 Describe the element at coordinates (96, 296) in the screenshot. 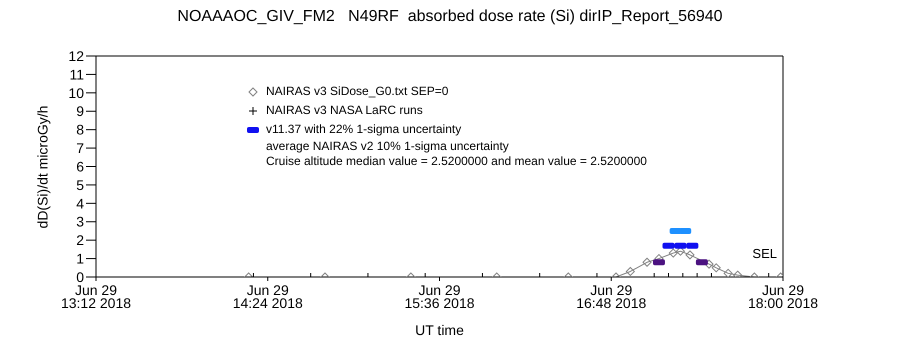

I see `x-tick-label: Jun 29 13:12 2018` at that location.